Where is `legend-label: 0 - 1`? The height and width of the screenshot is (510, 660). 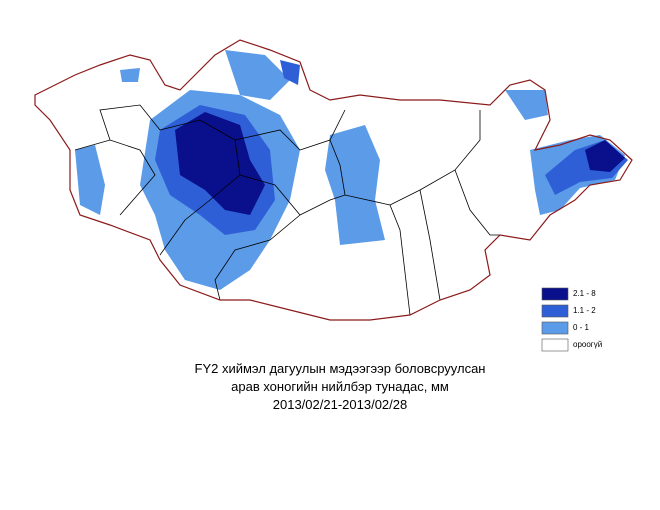
legend-label: 0 - 1 is located at coordinates (581, 327).